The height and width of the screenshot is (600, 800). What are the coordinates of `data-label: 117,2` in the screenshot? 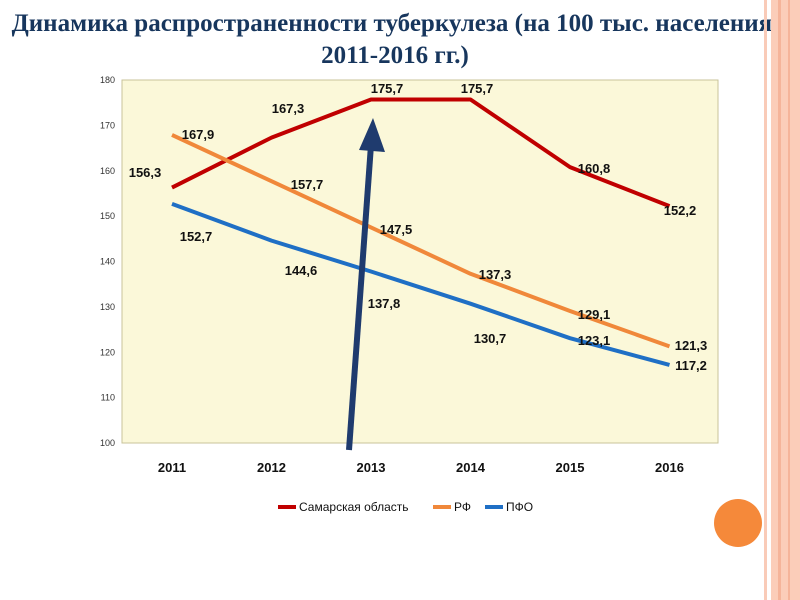 It's located at (691, 365).